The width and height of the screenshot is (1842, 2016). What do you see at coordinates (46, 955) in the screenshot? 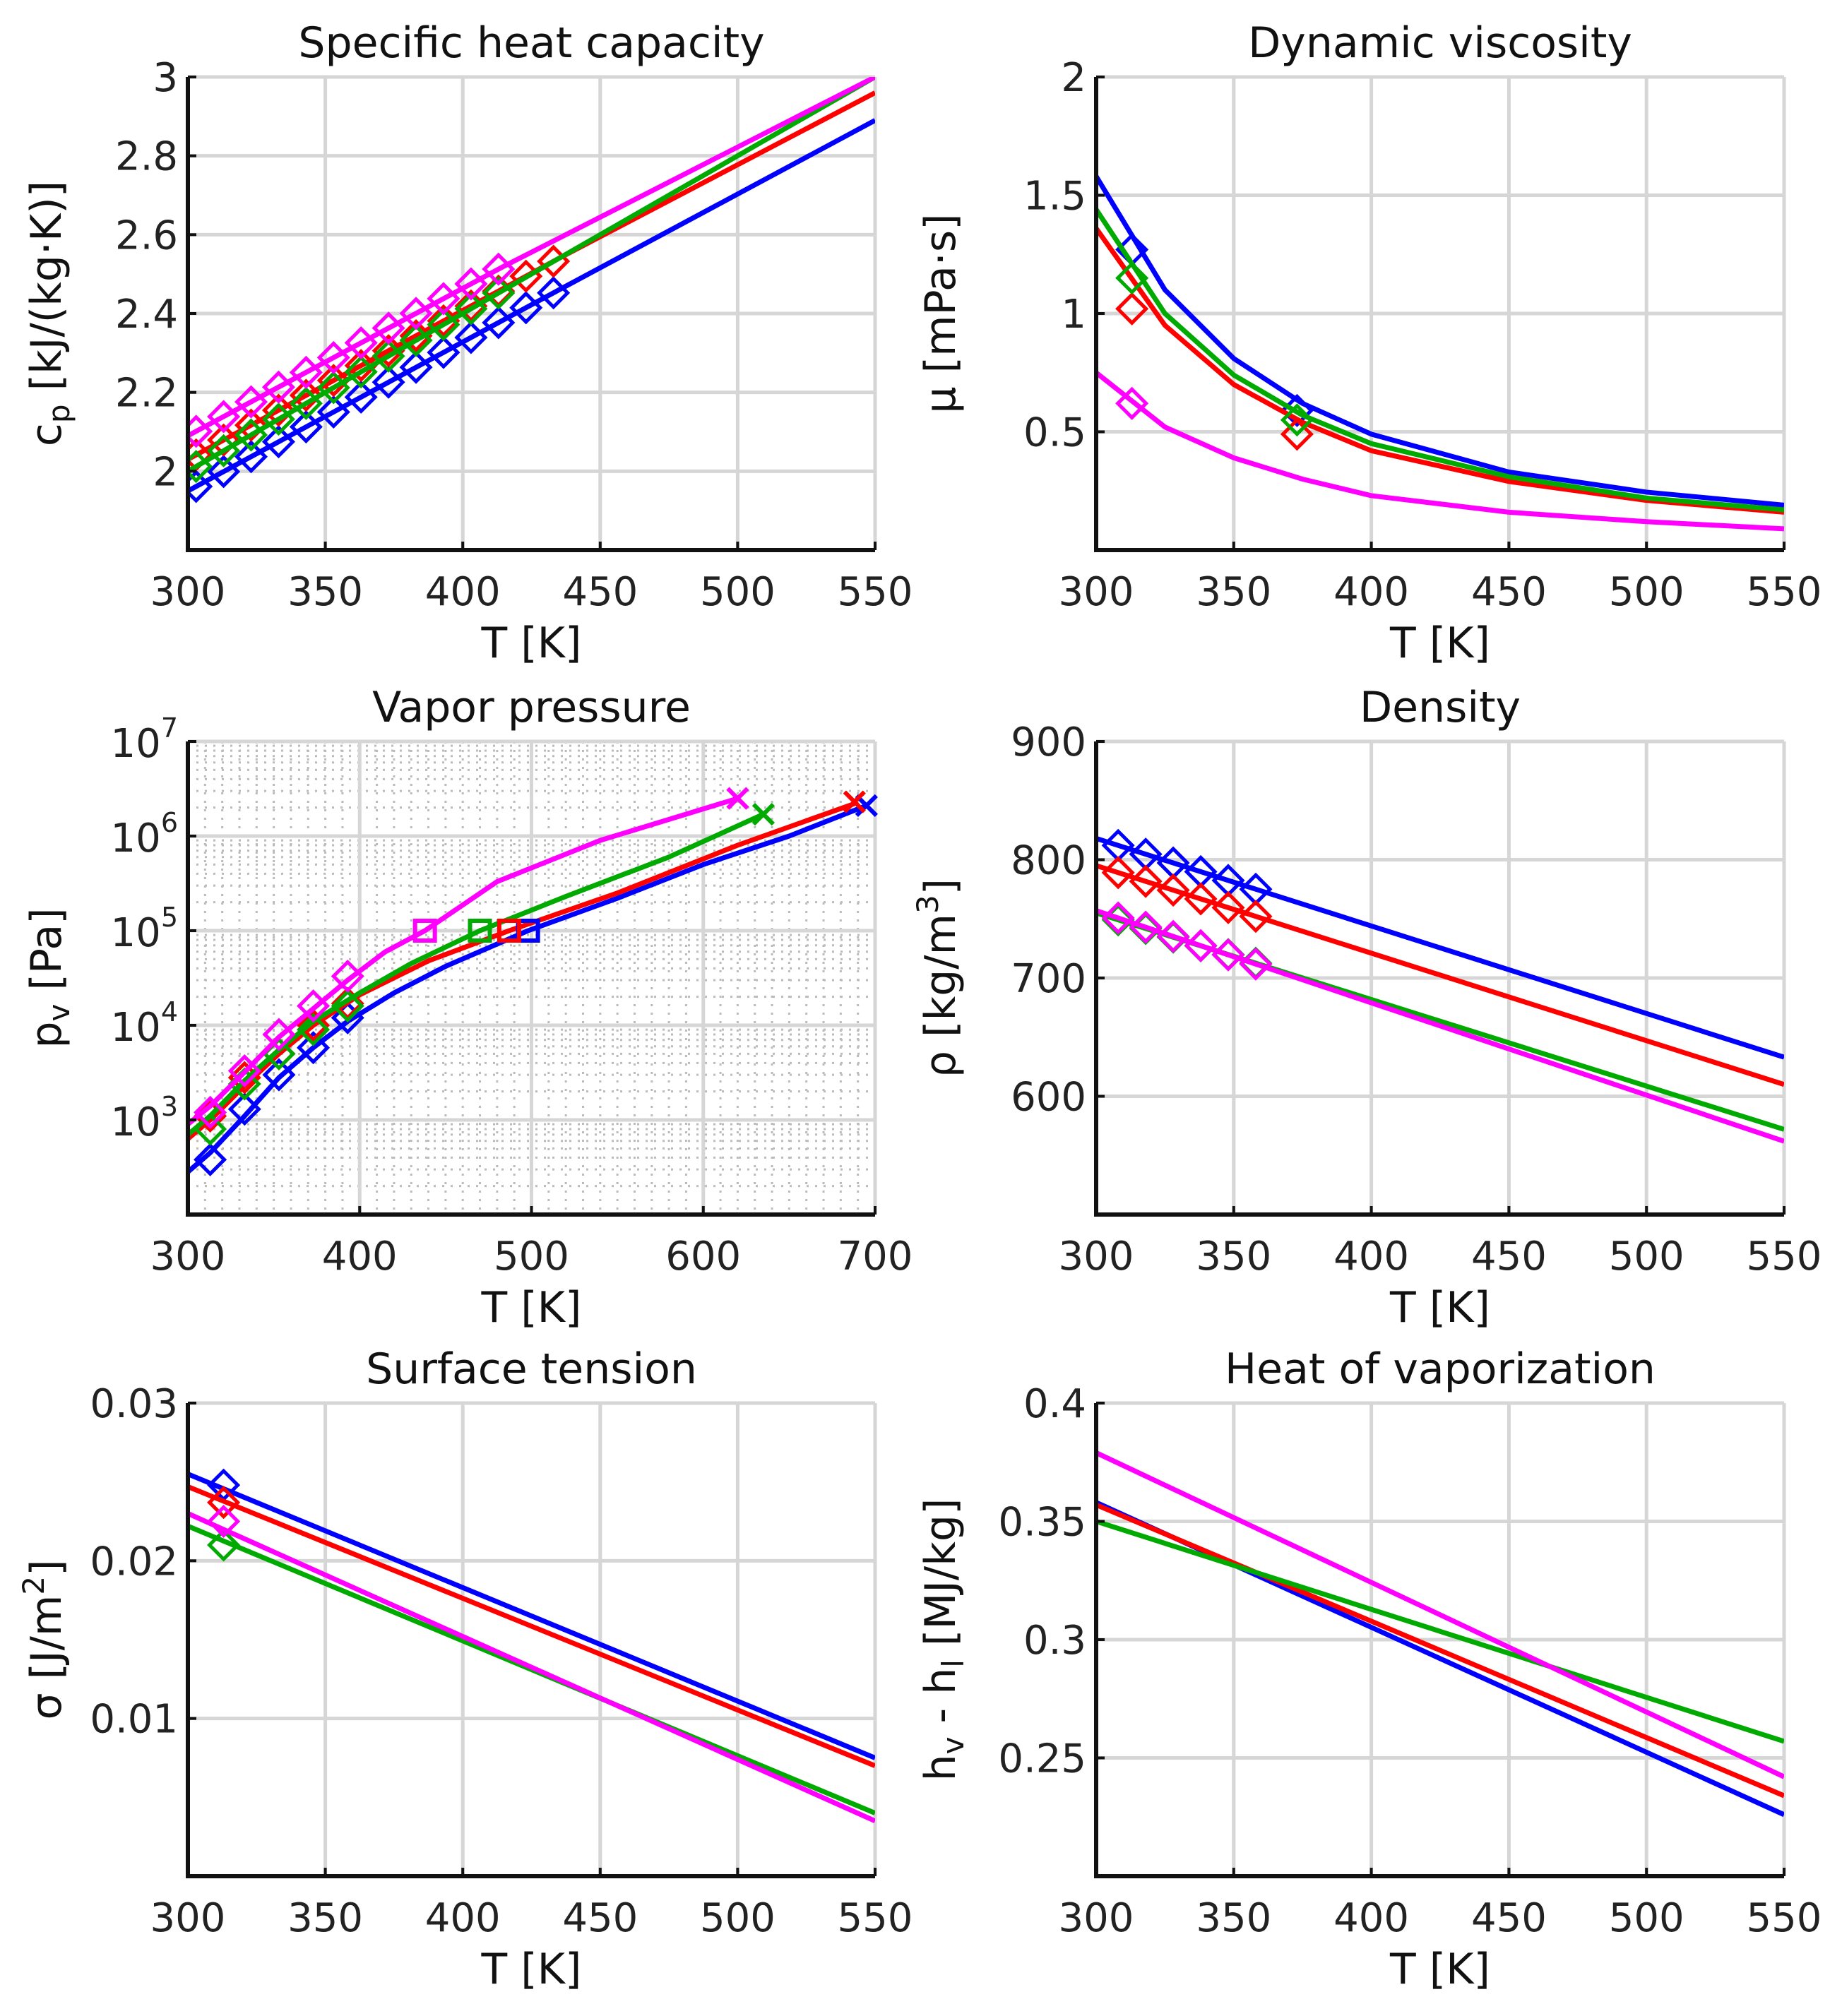
I see `y-axis-label-part: [Pa]` at bounding box center [46, 955].